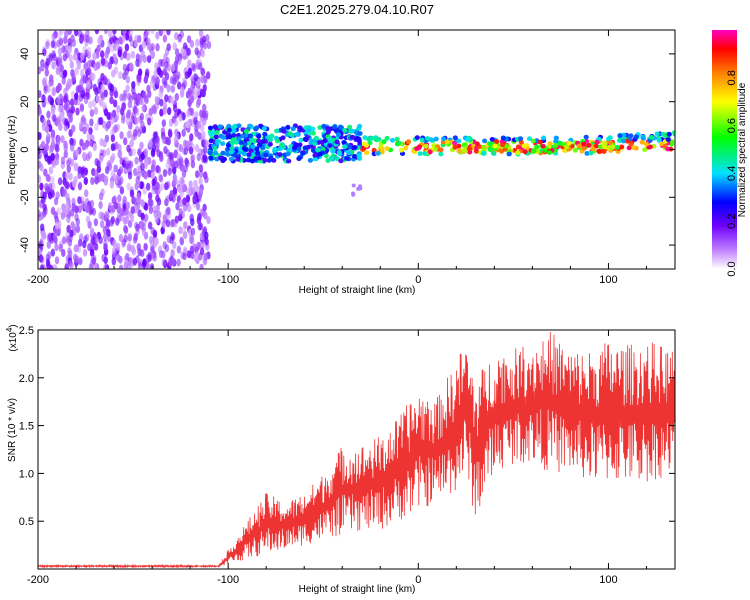  I want to click on colorbar-ticks: 0.0 0.2 0.4 0.6 0.8, so click(732, 173).